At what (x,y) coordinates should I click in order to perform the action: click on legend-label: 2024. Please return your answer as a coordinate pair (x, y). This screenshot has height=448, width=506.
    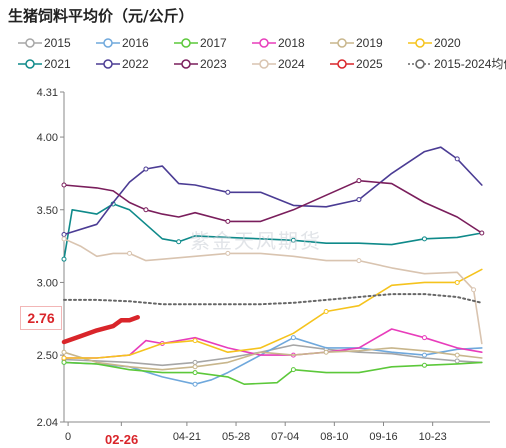
    Looking at the image, I should click on (291, 64).